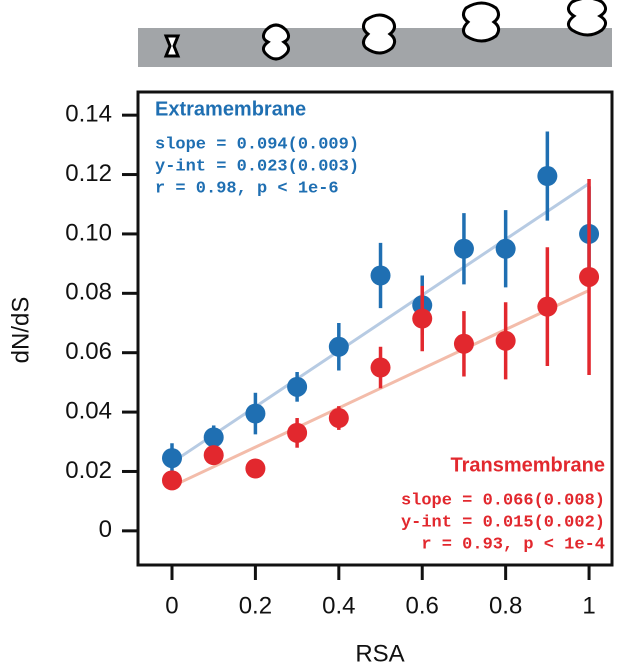  Describe the element at coordinates (88, 114) in the screenshot. I see `y-tick-label: 0.14` at that location.